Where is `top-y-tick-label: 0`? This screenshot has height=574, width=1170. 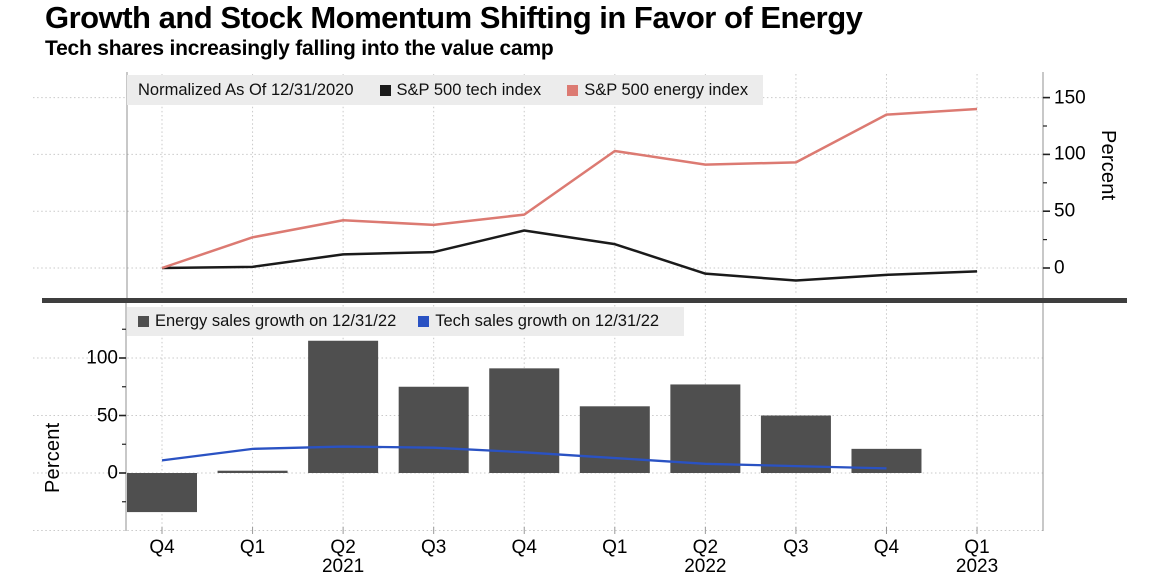
top-y-tick-label: 0 is located at coordinates (1059, 268).